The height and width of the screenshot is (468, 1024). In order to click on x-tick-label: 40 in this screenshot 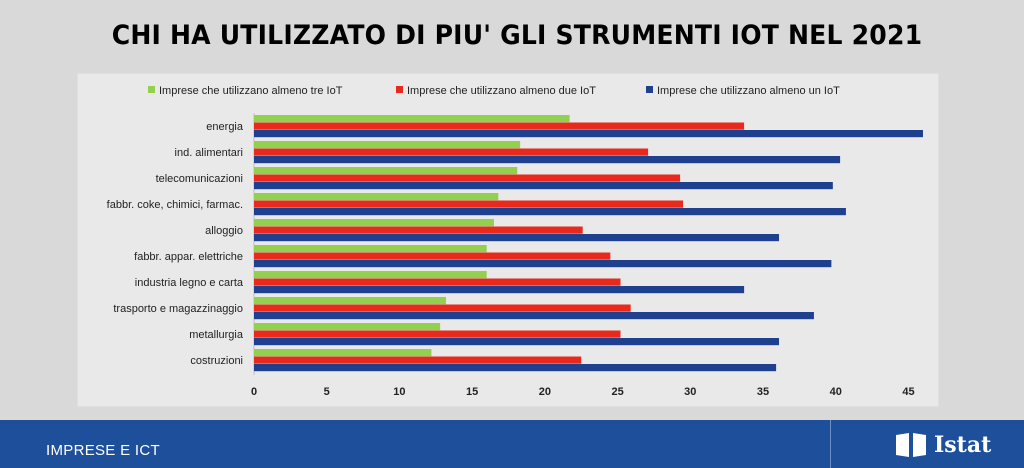, I will do `click(836, 392)`.